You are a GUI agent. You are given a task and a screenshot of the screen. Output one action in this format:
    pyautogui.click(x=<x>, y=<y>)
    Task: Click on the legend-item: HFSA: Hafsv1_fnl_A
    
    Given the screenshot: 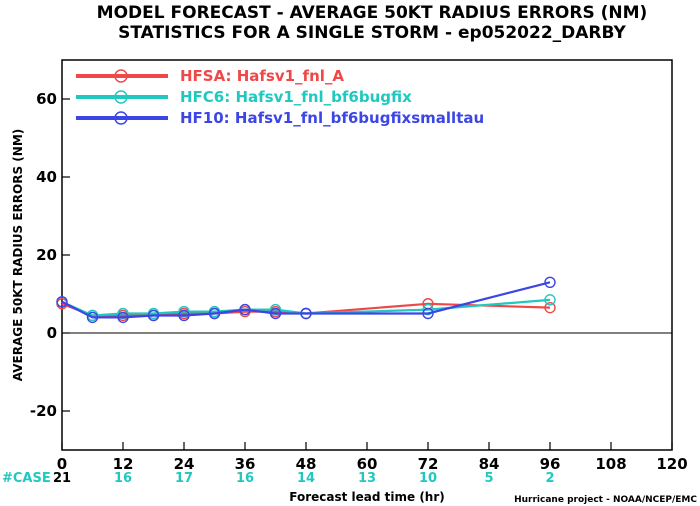 What is the action you would take?
    pyautogui.click(x=210, y=76)
    